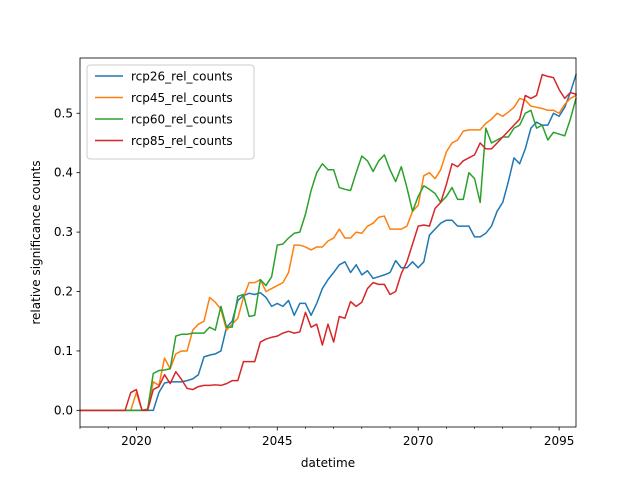 This screenshot has width=640, height=480. I want to click on y-tick-label: 0.5, so click(63, 113).